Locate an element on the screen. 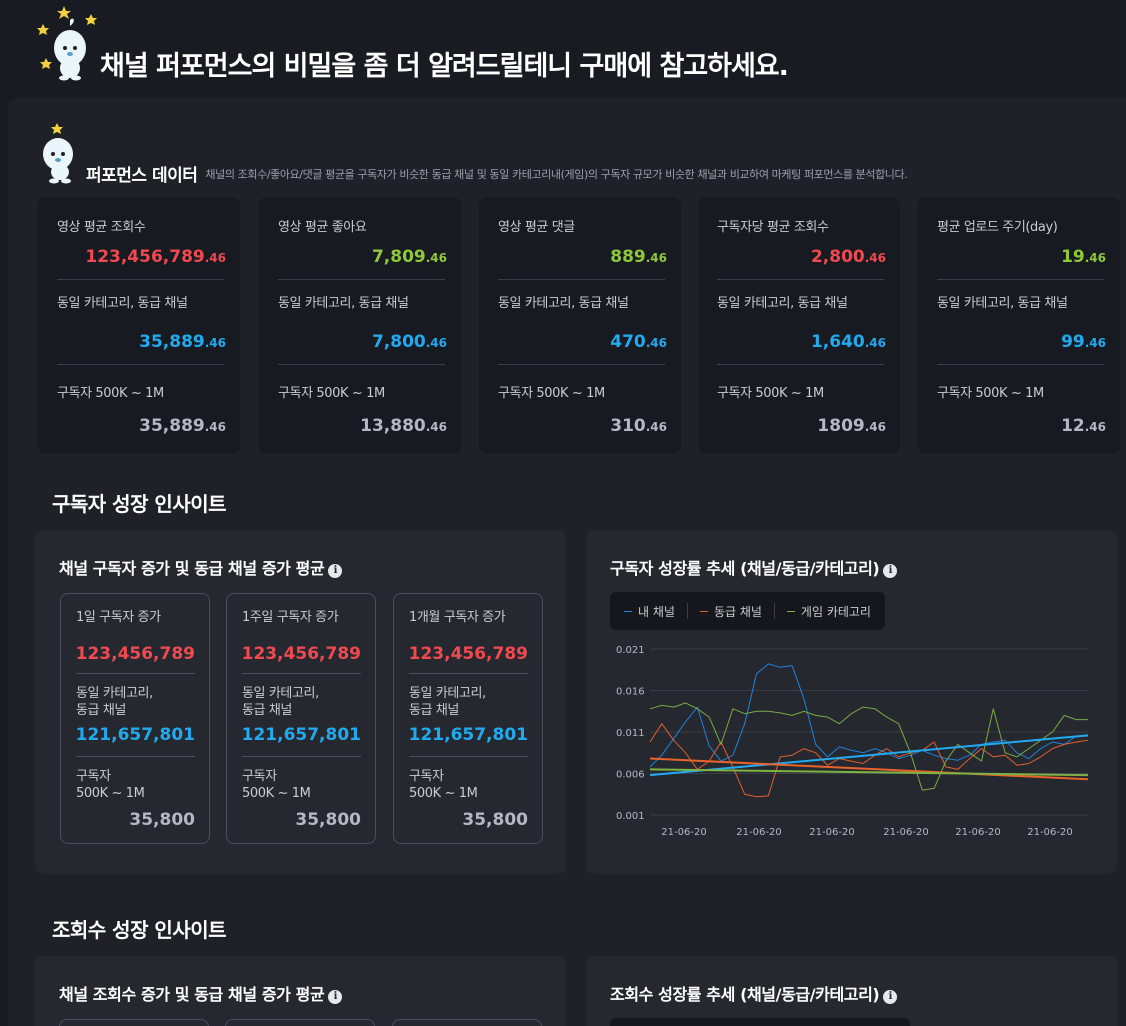 The width and height of the screenshot is (1126, 1026). metric-value: 2,800.46 is located at coordinates (848, 257).